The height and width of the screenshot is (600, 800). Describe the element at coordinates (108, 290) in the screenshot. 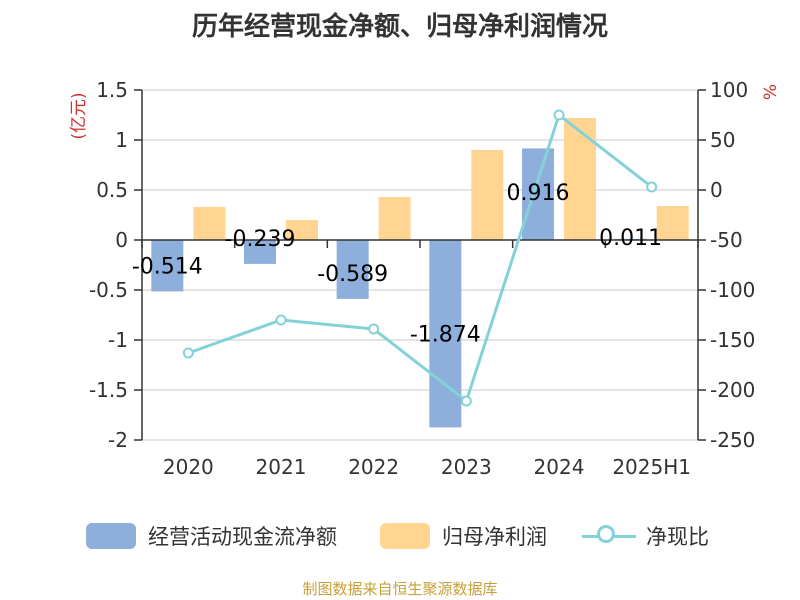

I see `left-axis-tick-label: -0.5` at that location.